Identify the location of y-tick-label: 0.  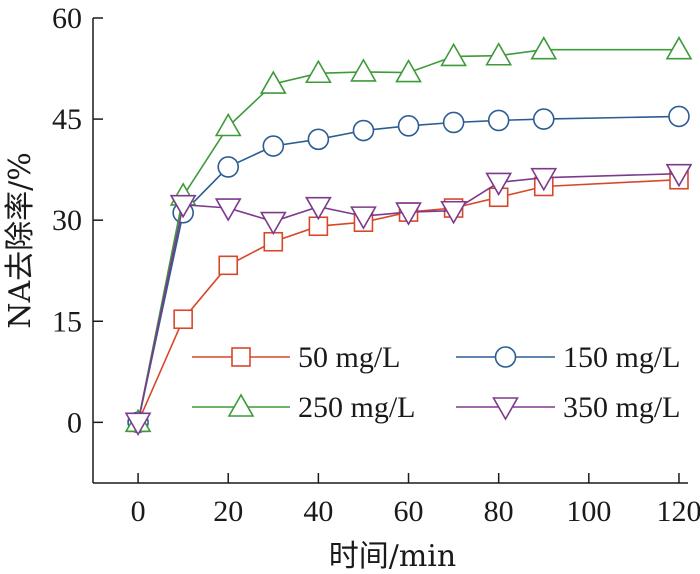
(74, 422).